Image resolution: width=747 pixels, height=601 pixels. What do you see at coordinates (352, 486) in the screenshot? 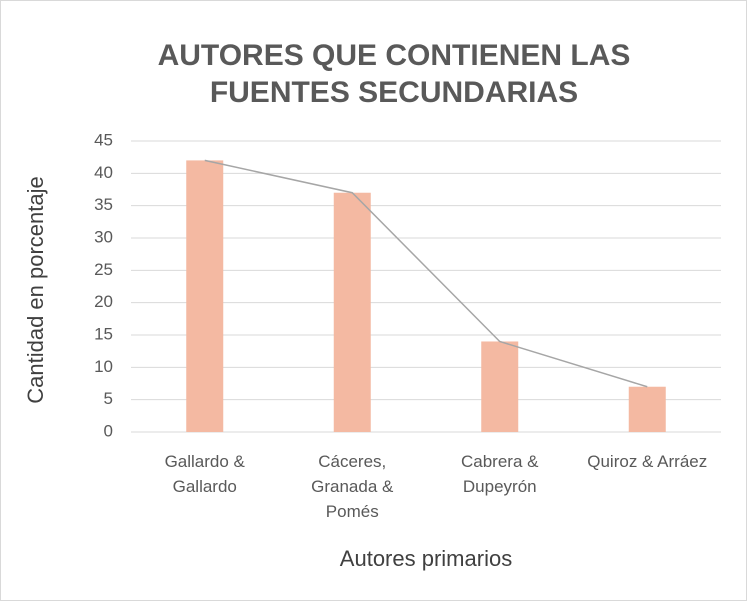
I see `x-tick-label: Cáceres, Granada & Pomés` at bounding box center [352, 486].